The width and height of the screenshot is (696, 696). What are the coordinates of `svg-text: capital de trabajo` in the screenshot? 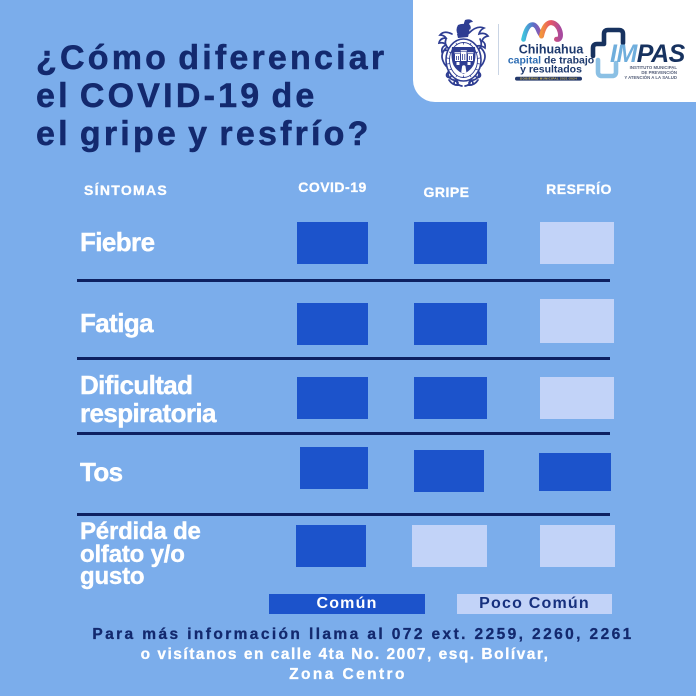 It's located at (551, 61).